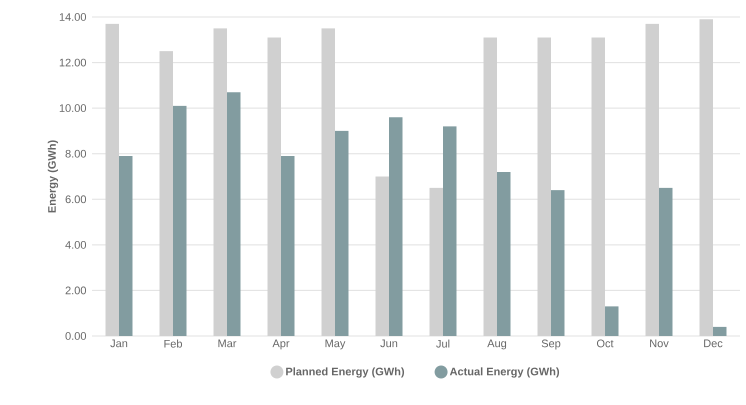 This screenshot has height=405, width=746. I want to click on y-tick-label: 8.00, so click(76, 154).